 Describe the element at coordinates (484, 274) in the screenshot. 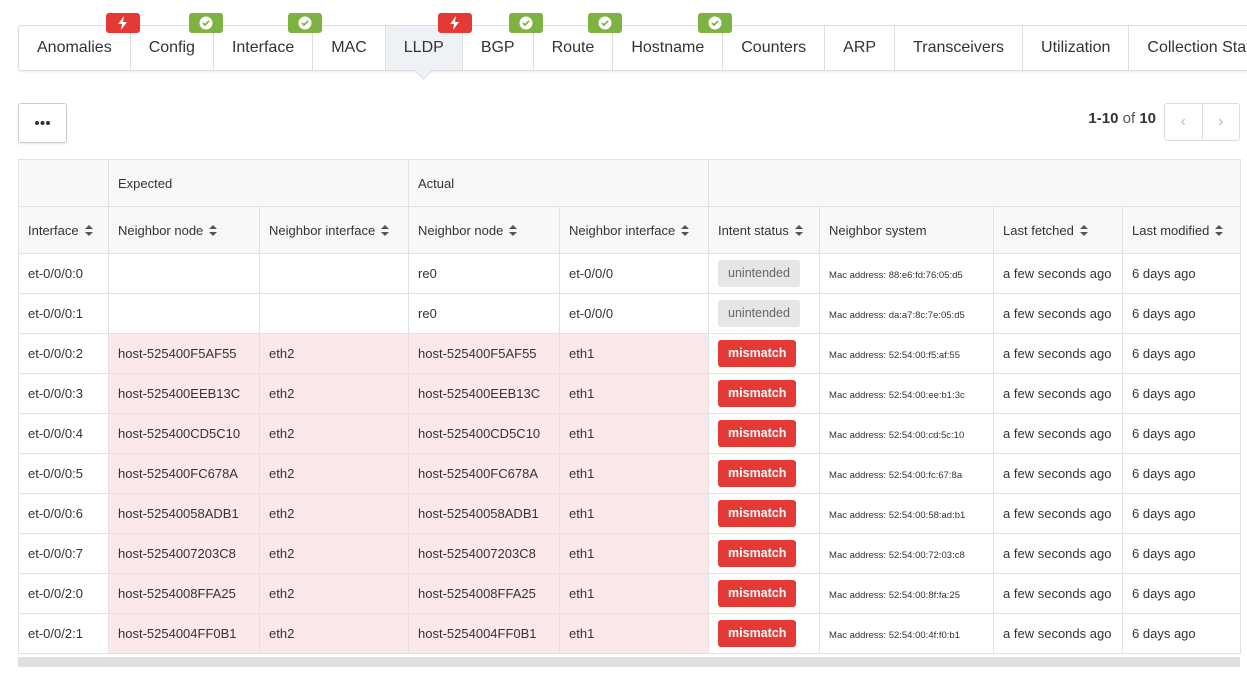

I see `table-cell: re0` at that location.